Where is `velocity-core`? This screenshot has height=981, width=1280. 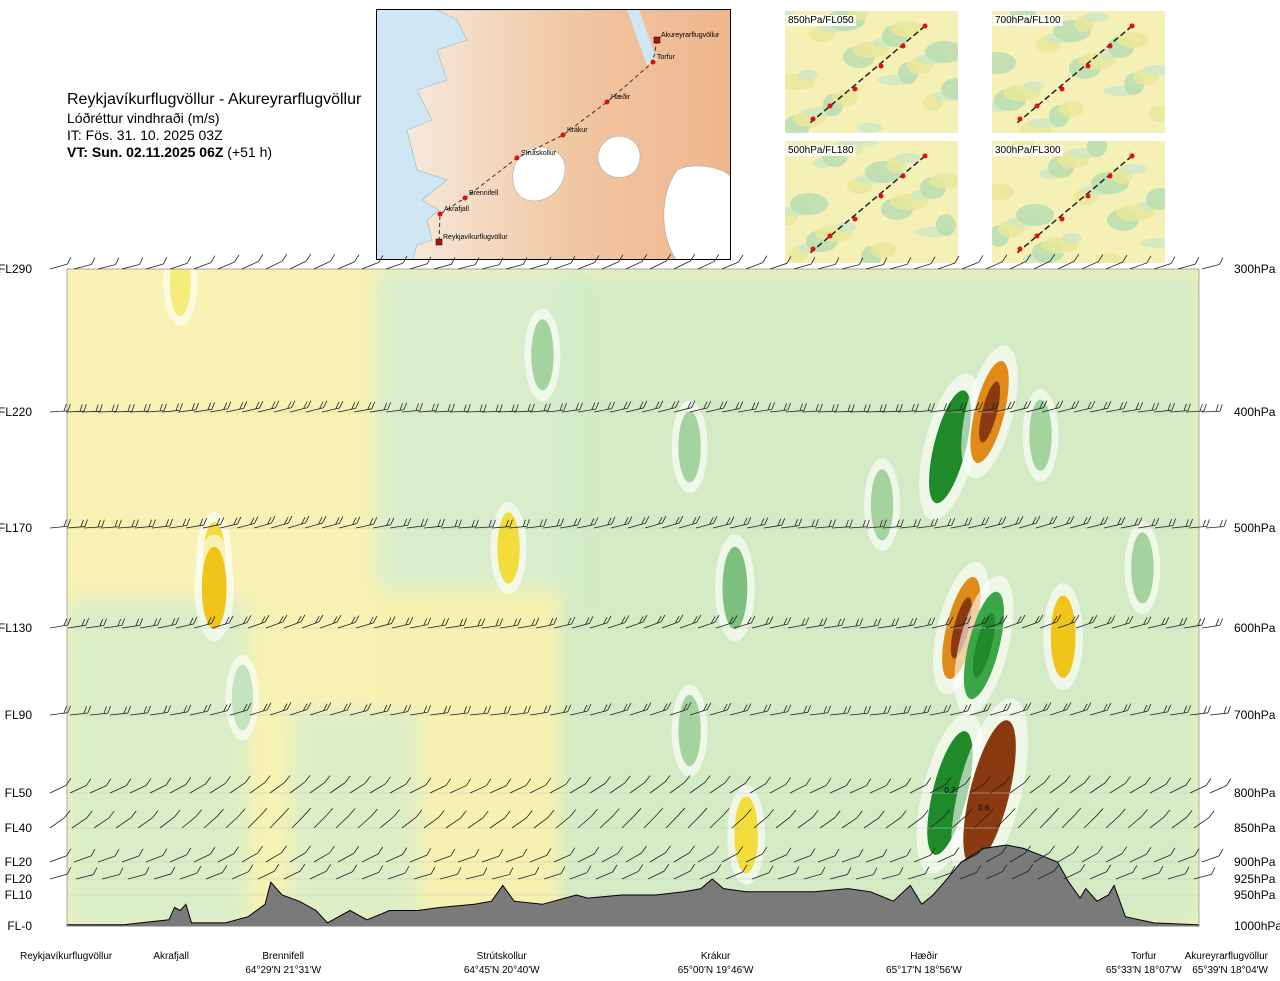 velocity-core is located at coordinates (950, 446).